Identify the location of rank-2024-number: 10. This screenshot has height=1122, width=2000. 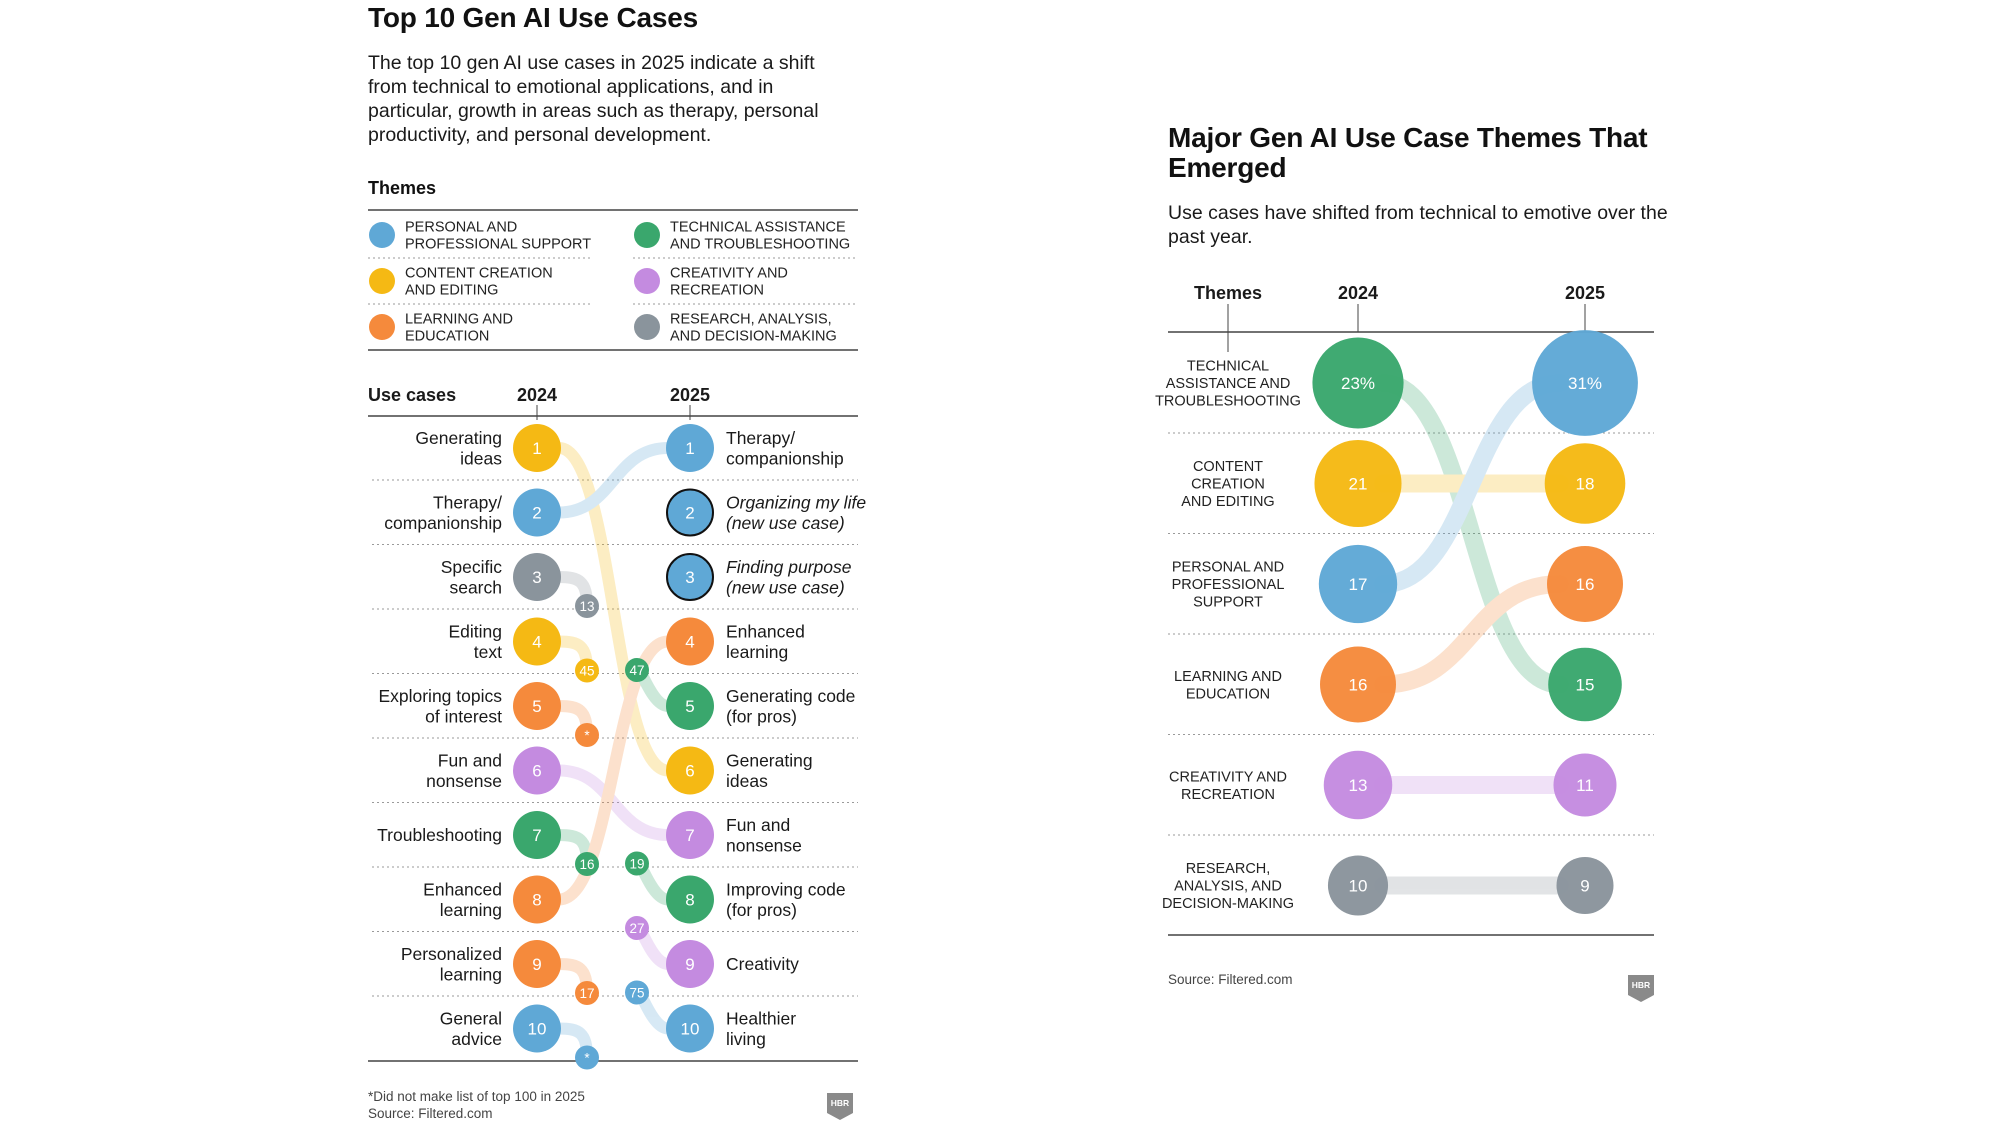
(537, 1029).